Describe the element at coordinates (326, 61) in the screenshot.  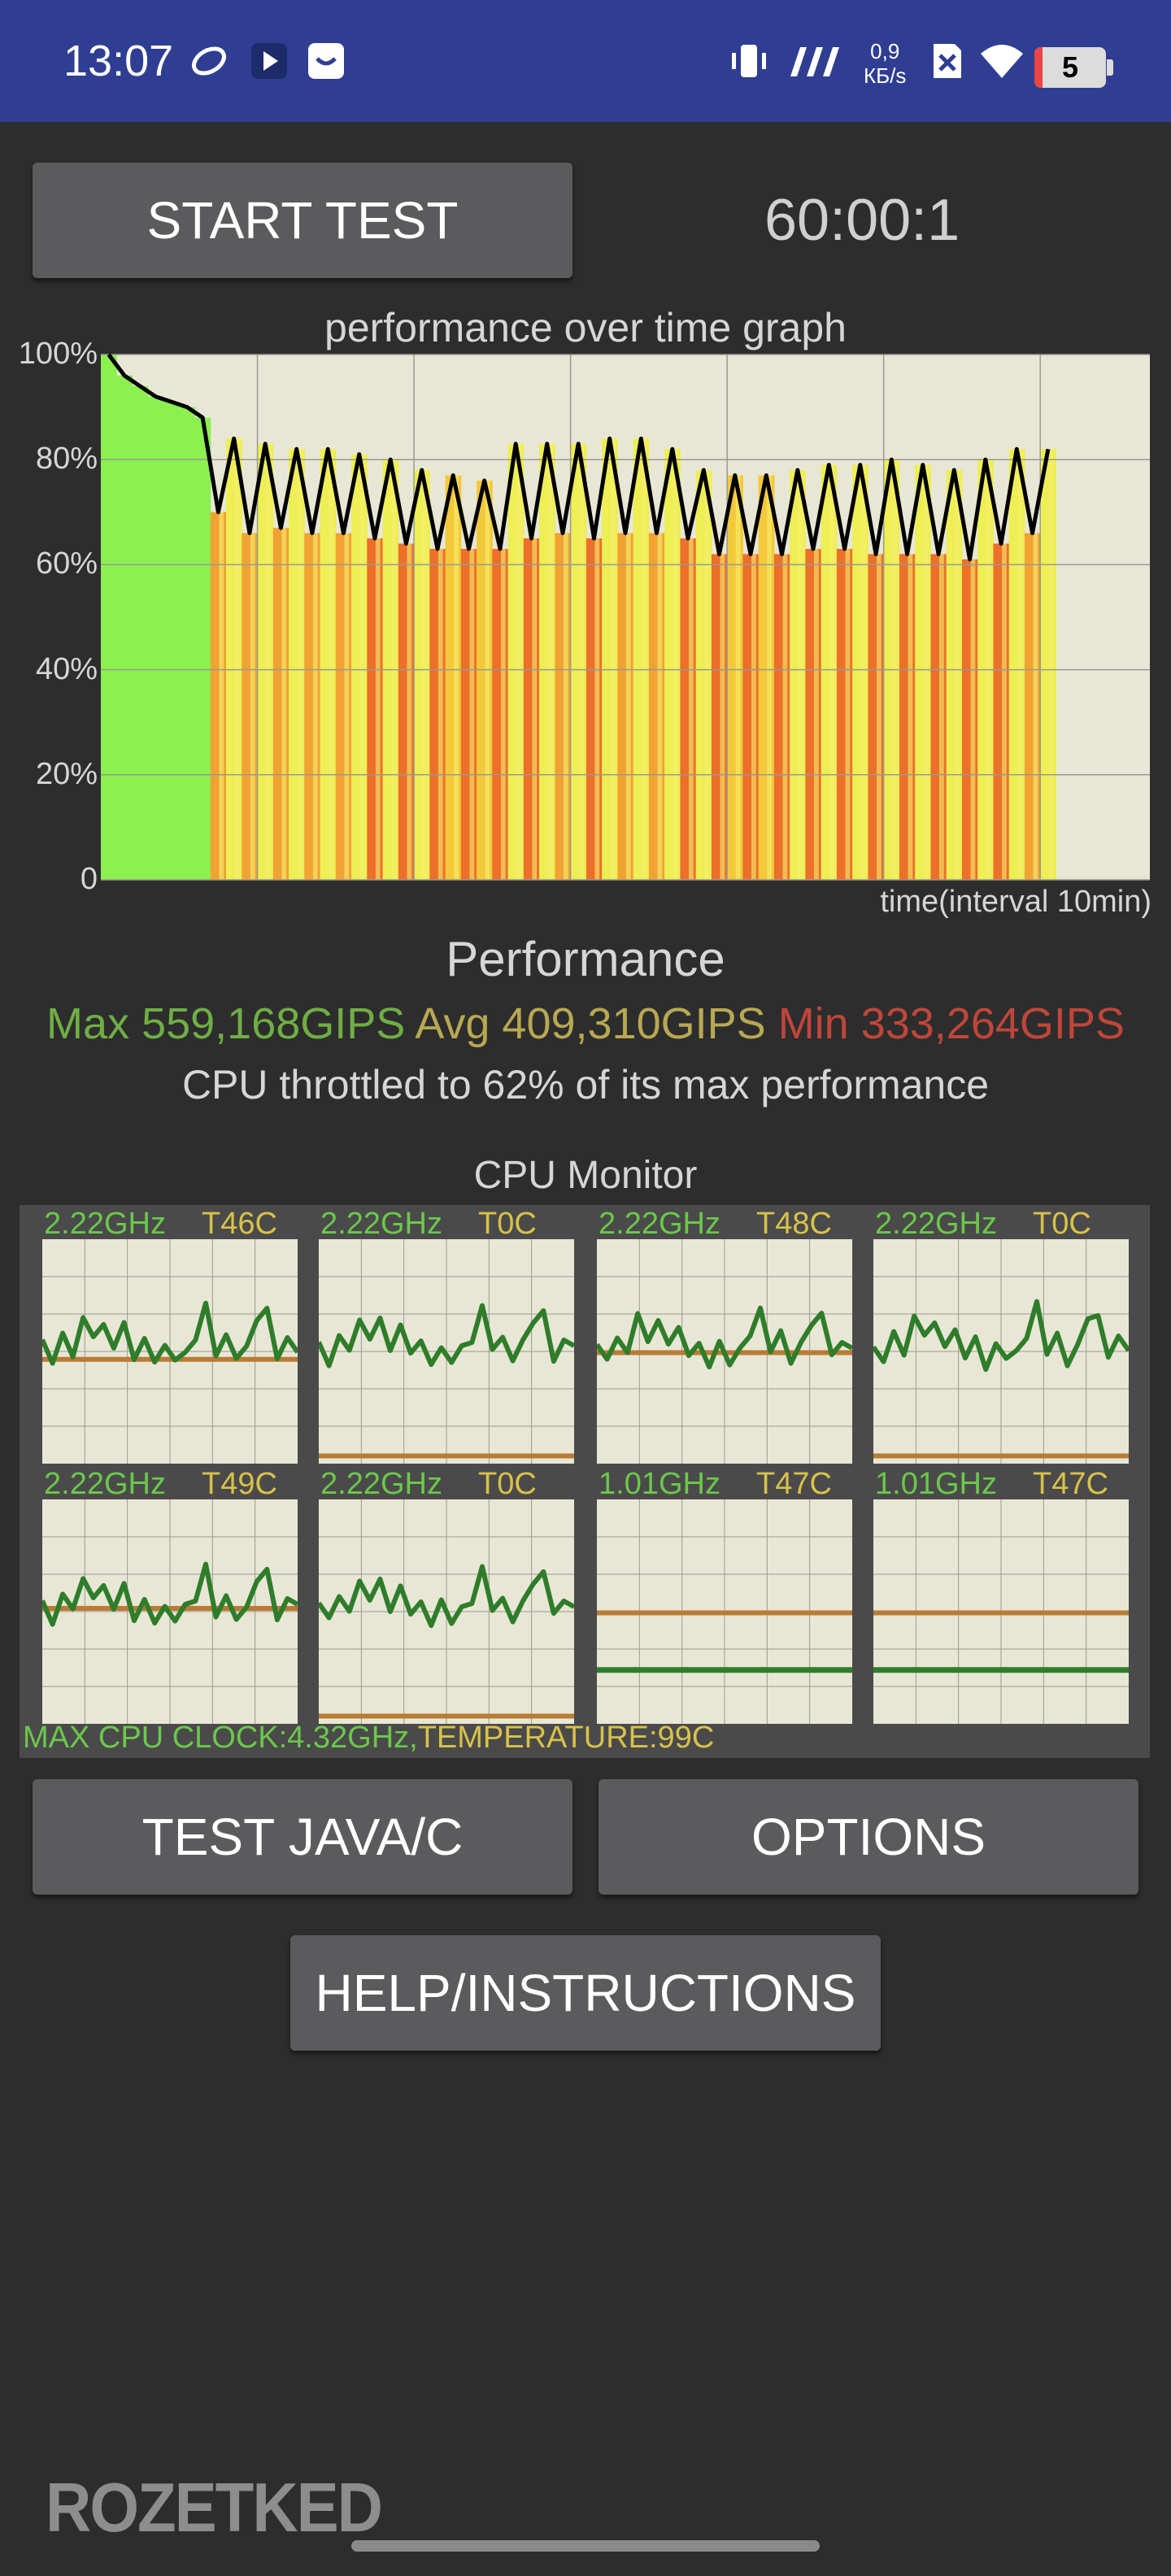
I see `message-icon` at that location.